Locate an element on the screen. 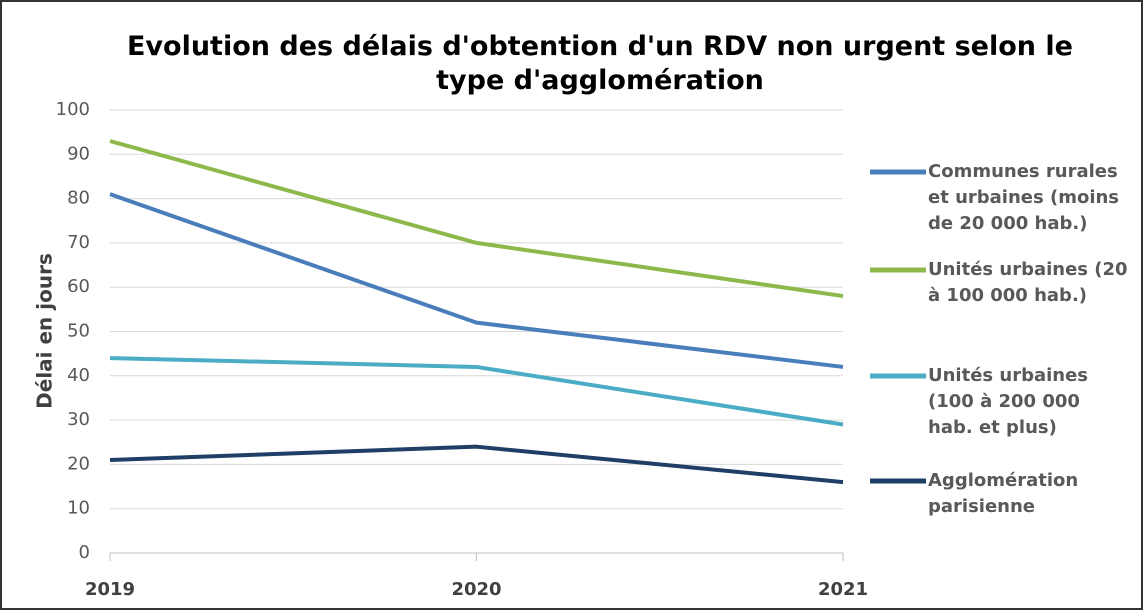 Image resolution: width=1143 pixels, height=610 pixels. y-tick-label: 90 is located at coordinates (78, 153).